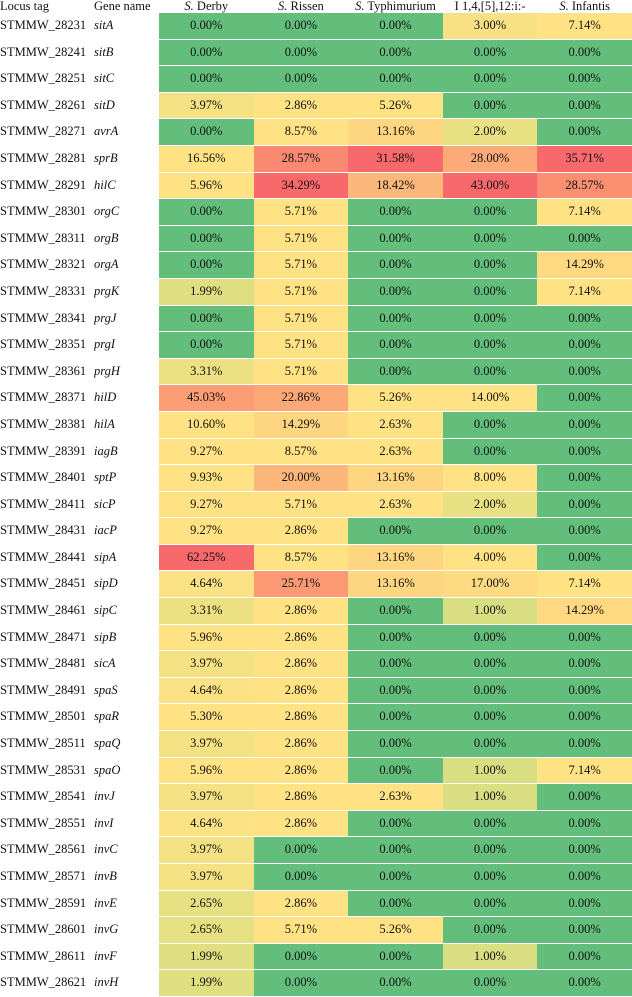 The width and height of the screenshot is (632, 997). What do you see at coordinates (104, 423) in the screenshot?
I see `gene-name-cell: hilA` at bounding box center [104, 423].